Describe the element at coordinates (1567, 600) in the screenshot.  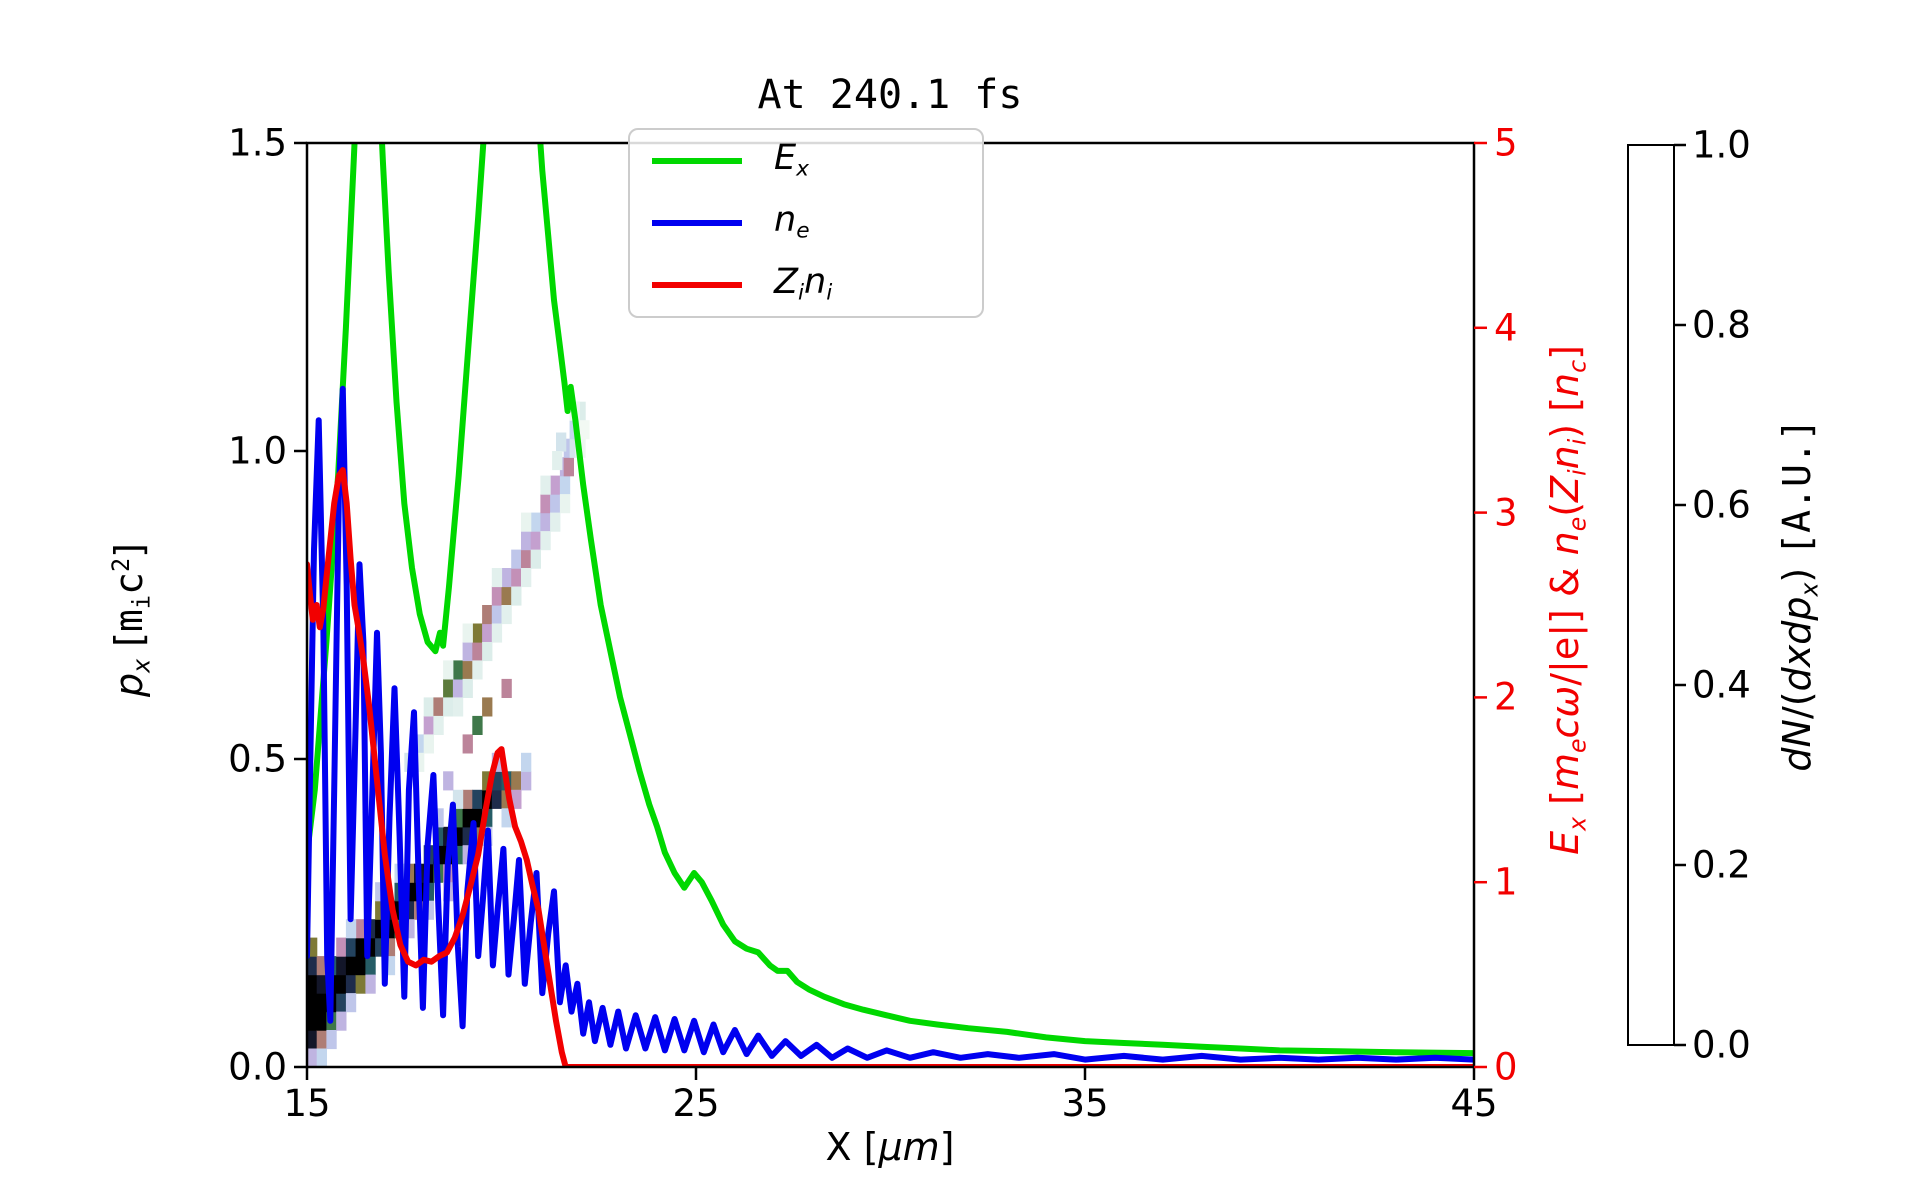
I see `y-axis-right-label: Ex [mecω/|e|] & ne(Zini) [nc]` at that location.